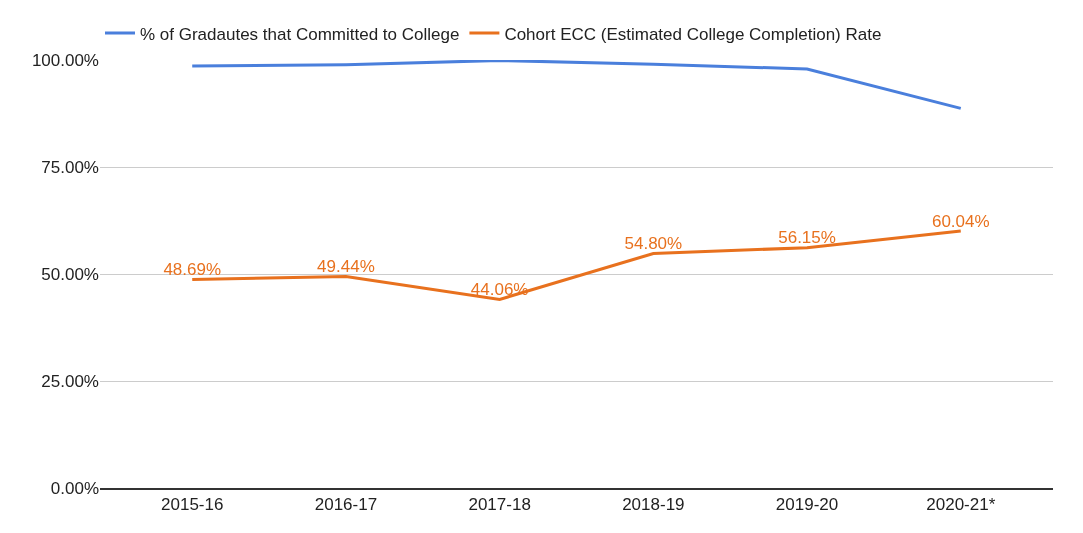  What do you see at coordinates (192, 270) in the screenshot?
I see `data-label: 48.69%` at bounding box center [192, 270].